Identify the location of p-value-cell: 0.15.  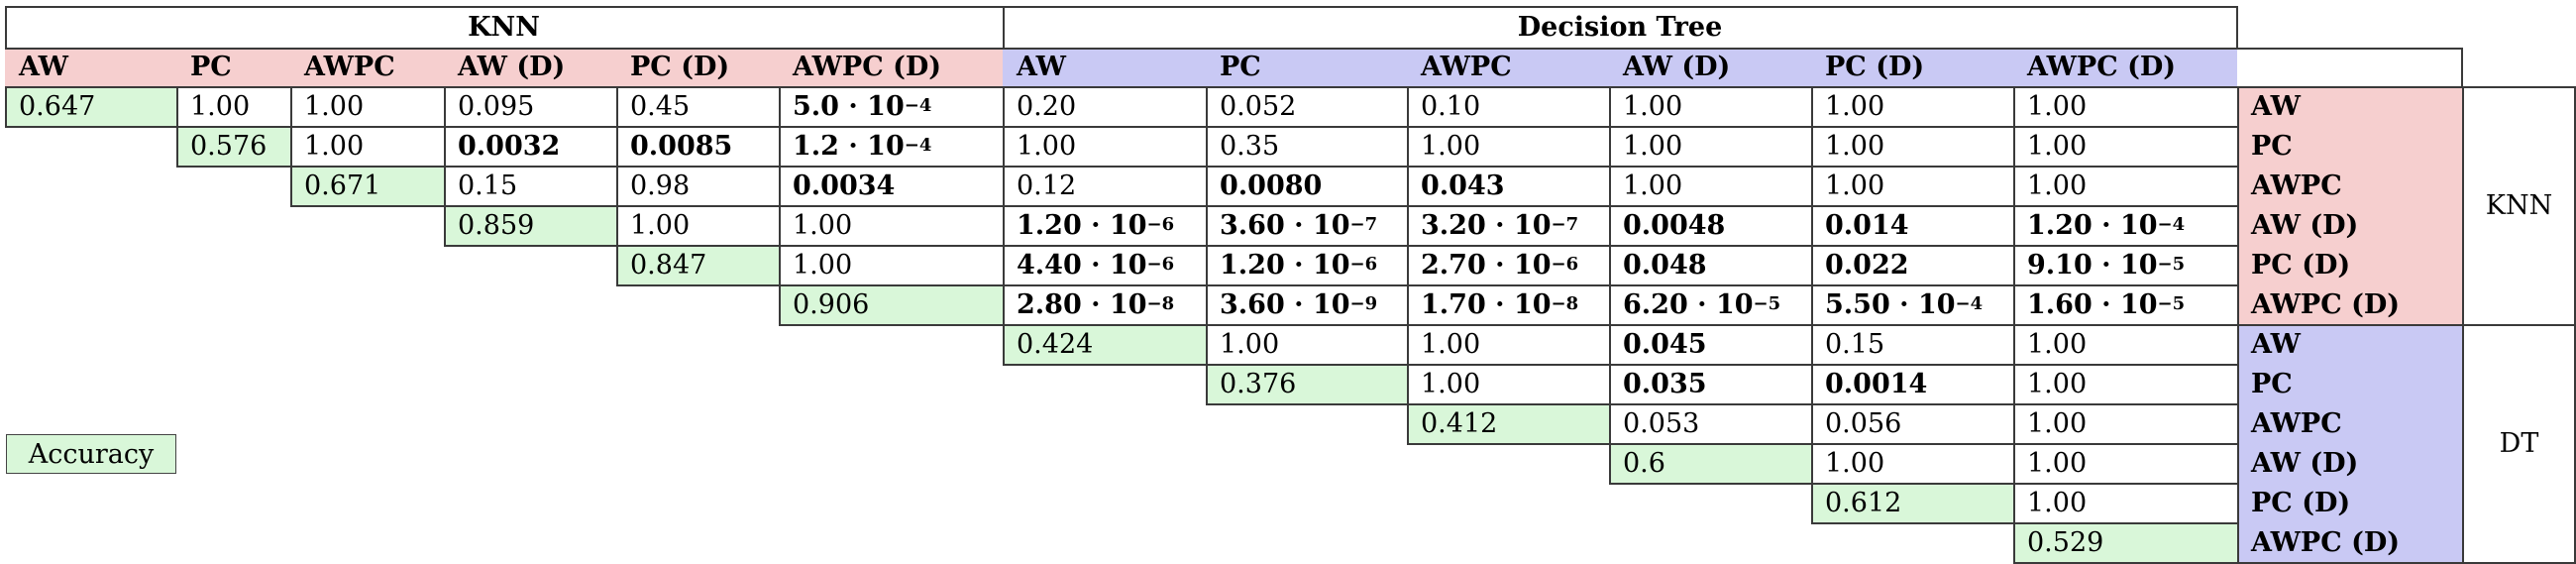
(1912, 344).